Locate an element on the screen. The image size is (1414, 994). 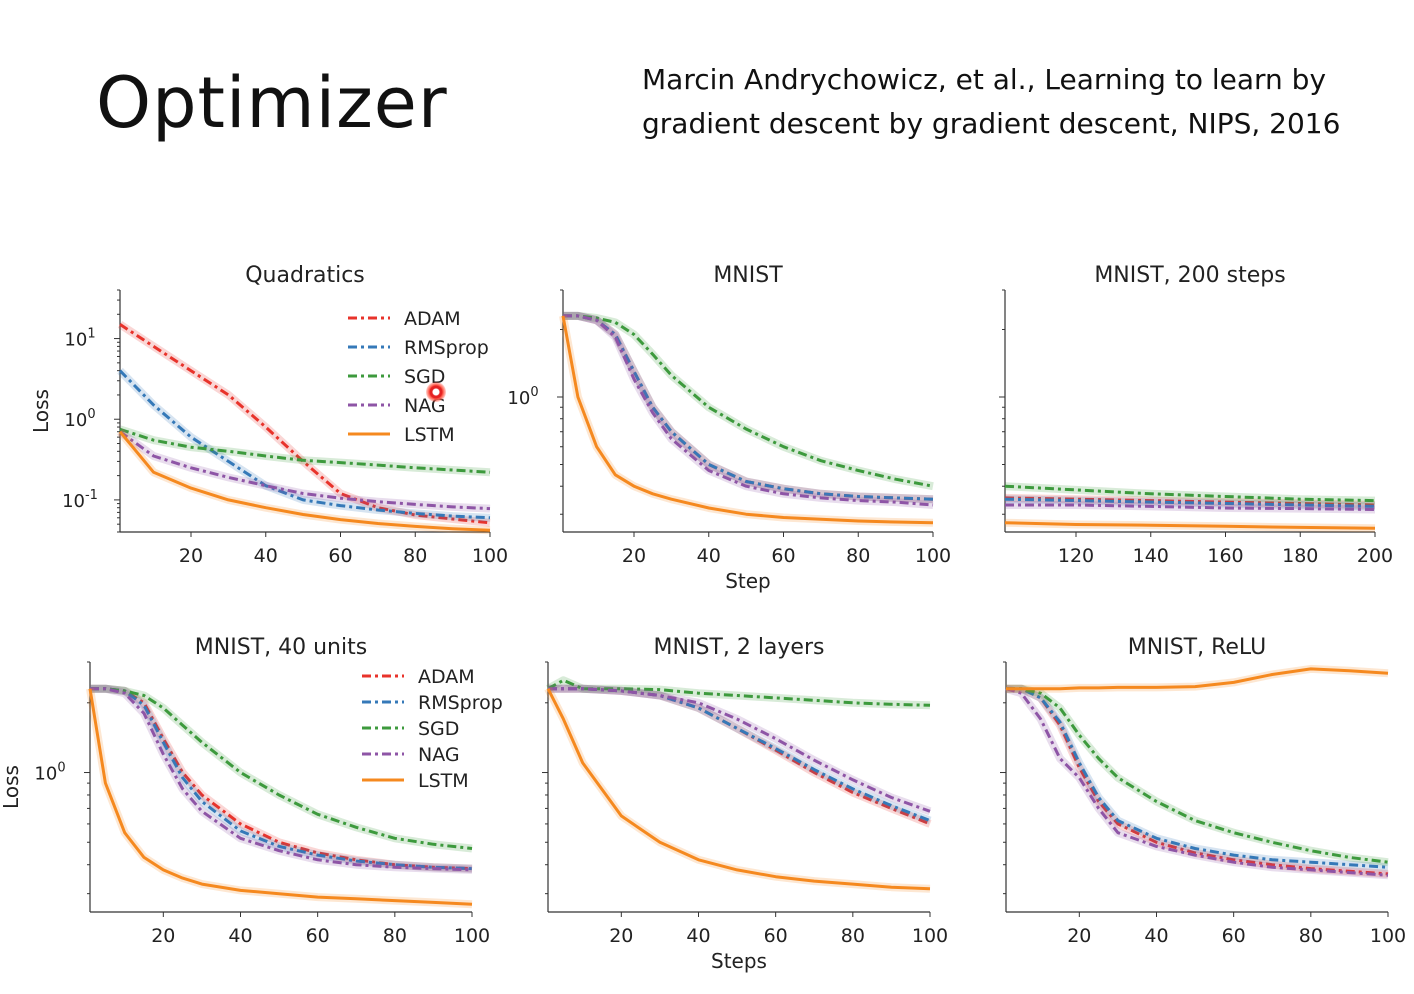
chart-panel-6: MNIST, ReLU 20 40 60 80 100 is located at coordinates (1203, 791).